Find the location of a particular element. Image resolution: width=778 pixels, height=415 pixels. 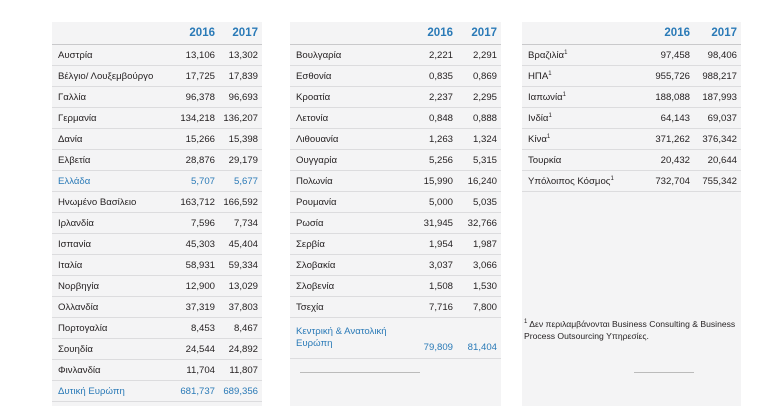

row-label: Εσθονία is located at coordinates (314, 76).